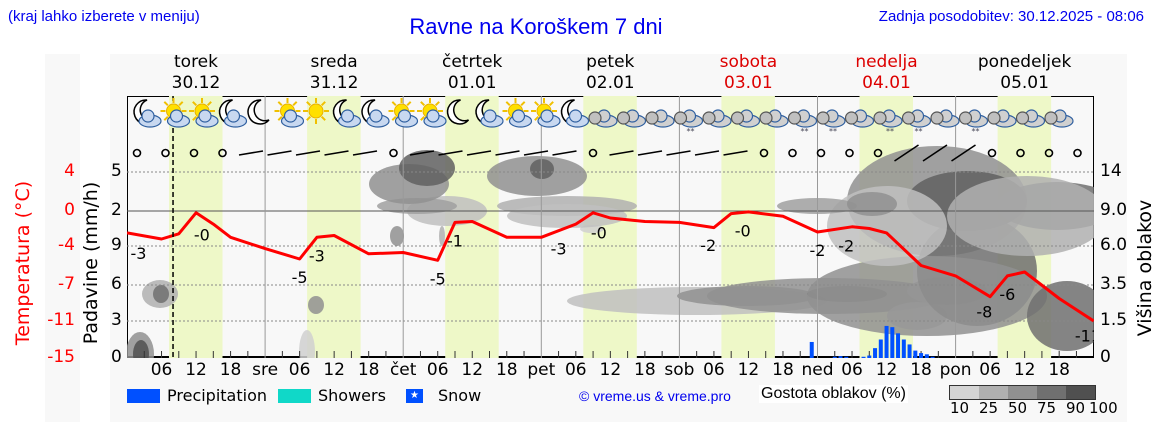  Describe the element at coordinates (116, 320) in the screenshot. I see `precip-tick: 3` at that location.